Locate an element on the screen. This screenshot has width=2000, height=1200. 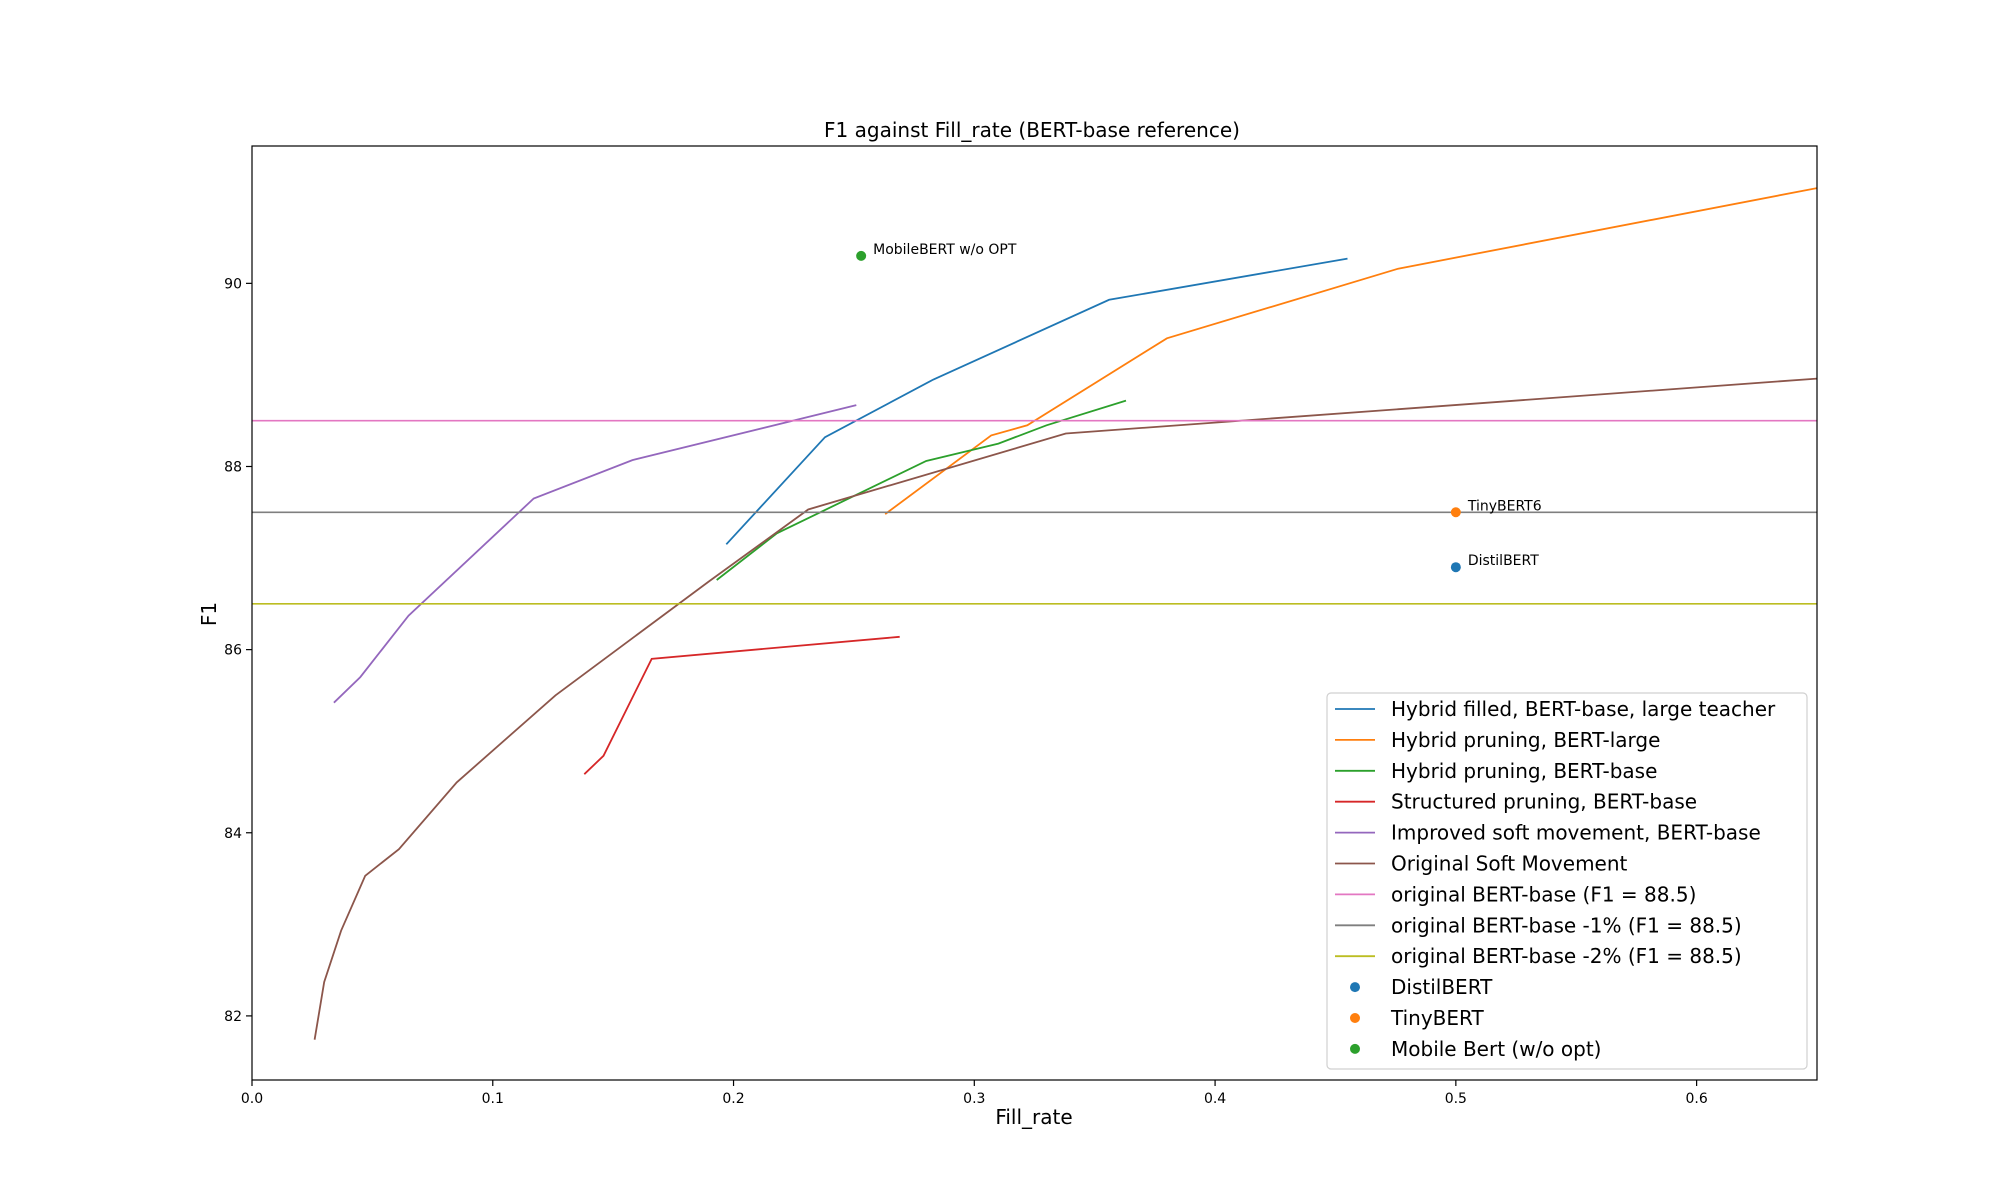
legend-entry-11: Mobile Bert (w/o opt) is located at coordinates (1496, 1049).